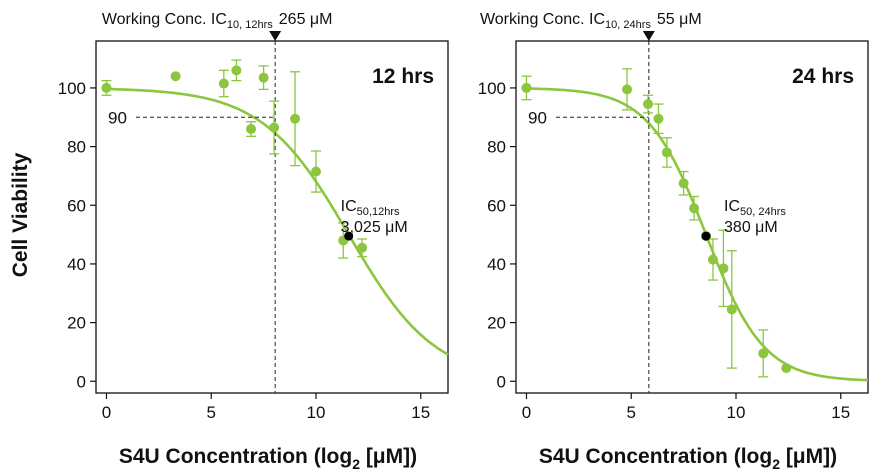  What do you see at coordinates (751, 227) in the screenshot?
I see `ic50-value: 380 μM` at bounding box center [751, 227].